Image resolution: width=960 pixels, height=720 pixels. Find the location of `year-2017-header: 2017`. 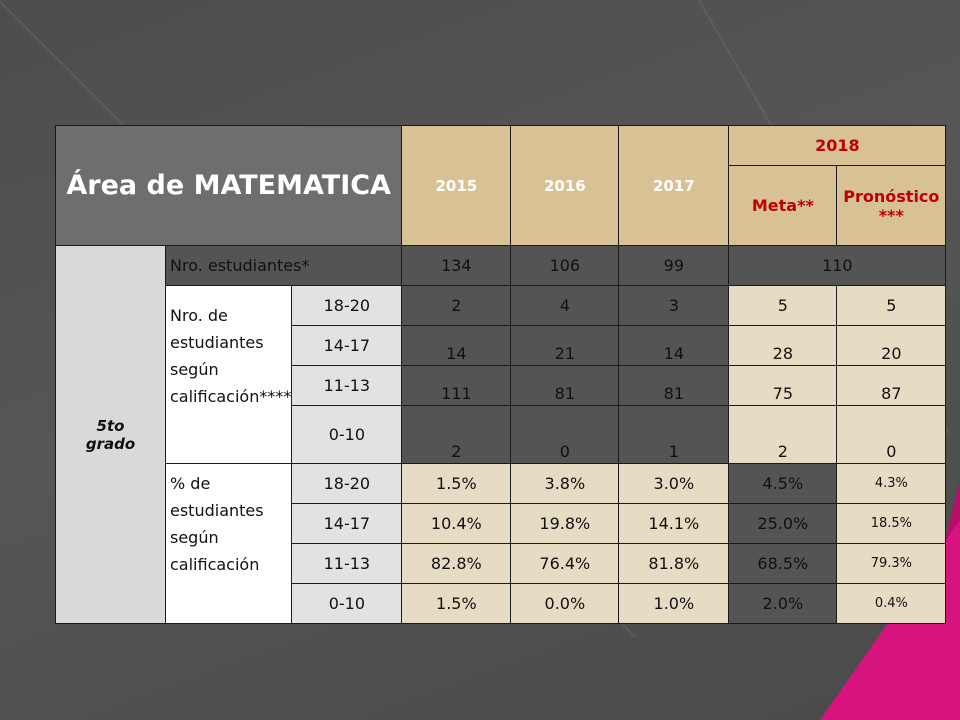

year-2017-header: 2017 is located at coordinates (674, 185).